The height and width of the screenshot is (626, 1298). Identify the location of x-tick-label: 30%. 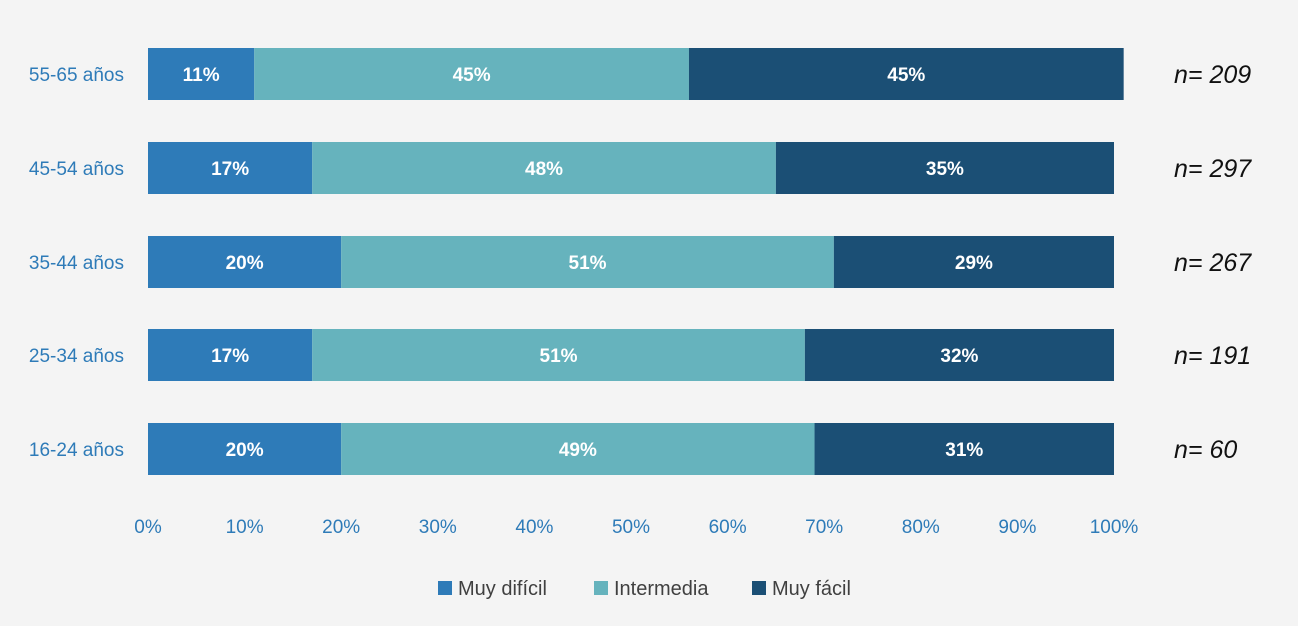
(438, 527).